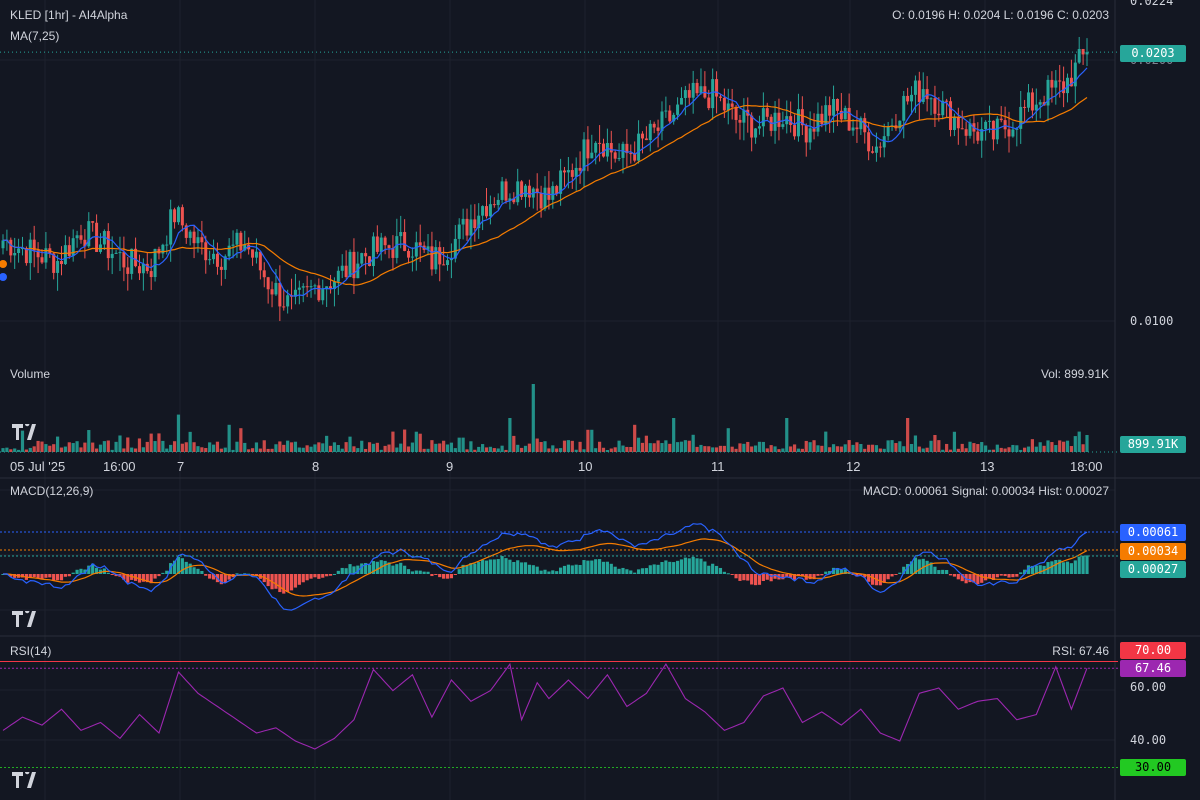  I want to click on rsi-upper-tag: 70.00, so click(1153, 650).